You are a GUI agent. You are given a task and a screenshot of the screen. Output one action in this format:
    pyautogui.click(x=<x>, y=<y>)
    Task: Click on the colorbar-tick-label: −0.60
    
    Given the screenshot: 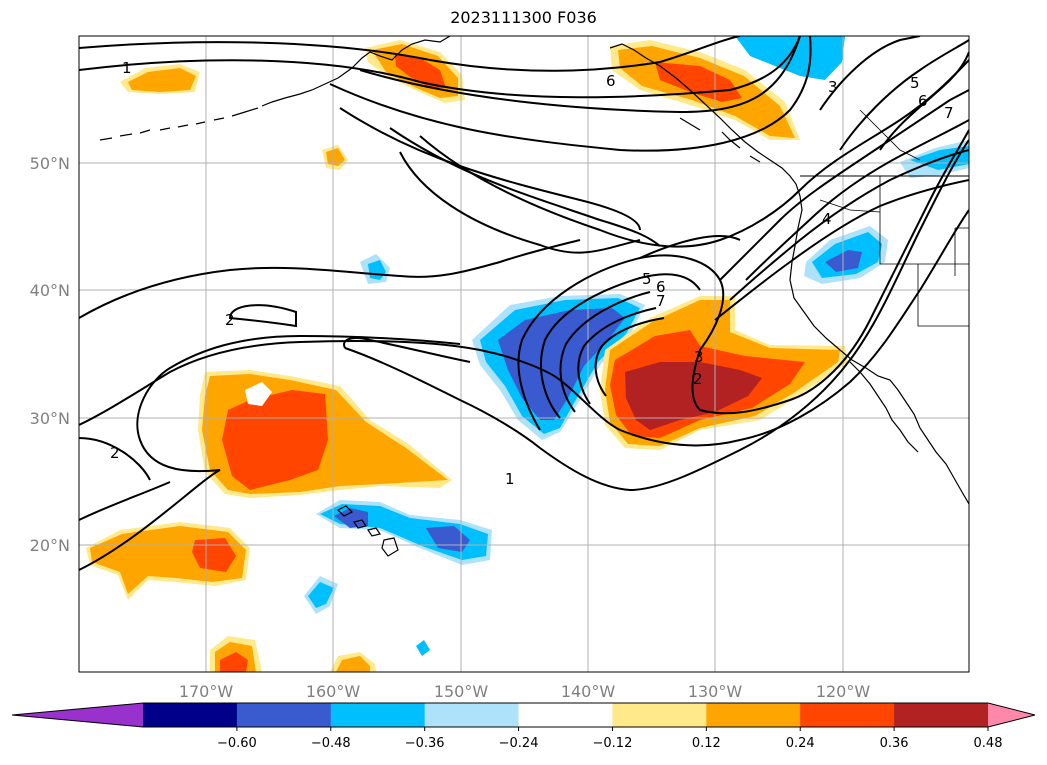 What is the action you would take?
    pyautogui.click(x=237, y=743)
    